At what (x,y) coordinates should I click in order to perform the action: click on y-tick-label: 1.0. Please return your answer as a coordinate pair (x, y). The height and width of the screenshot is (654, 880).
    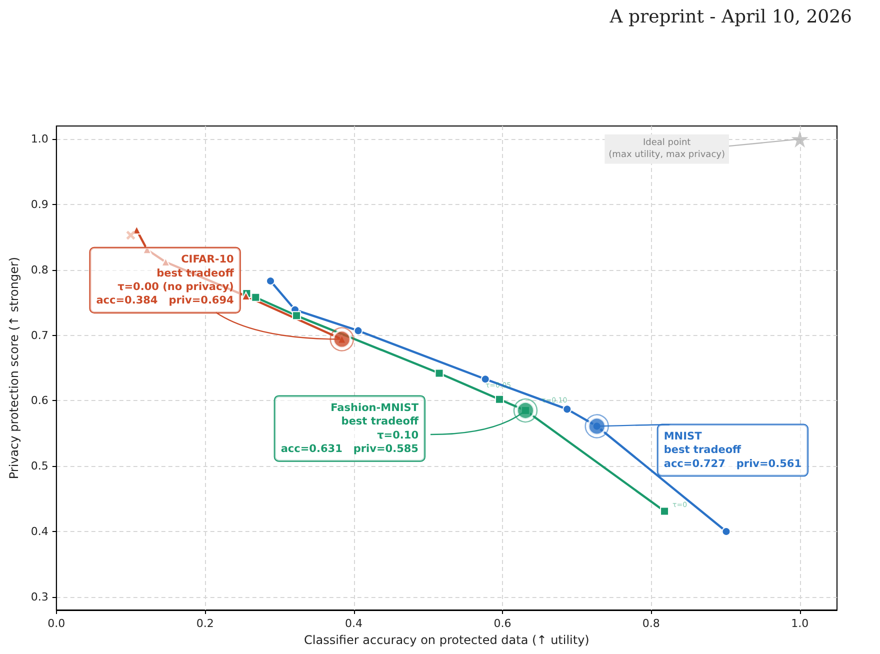
    Looking at the image, I should click on (39, 139).